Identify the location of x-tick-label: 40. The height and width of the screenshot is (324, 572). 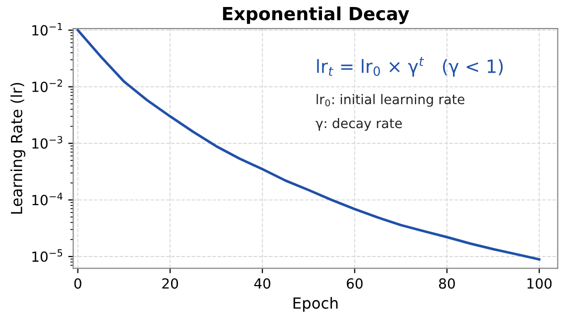
(262, 283).